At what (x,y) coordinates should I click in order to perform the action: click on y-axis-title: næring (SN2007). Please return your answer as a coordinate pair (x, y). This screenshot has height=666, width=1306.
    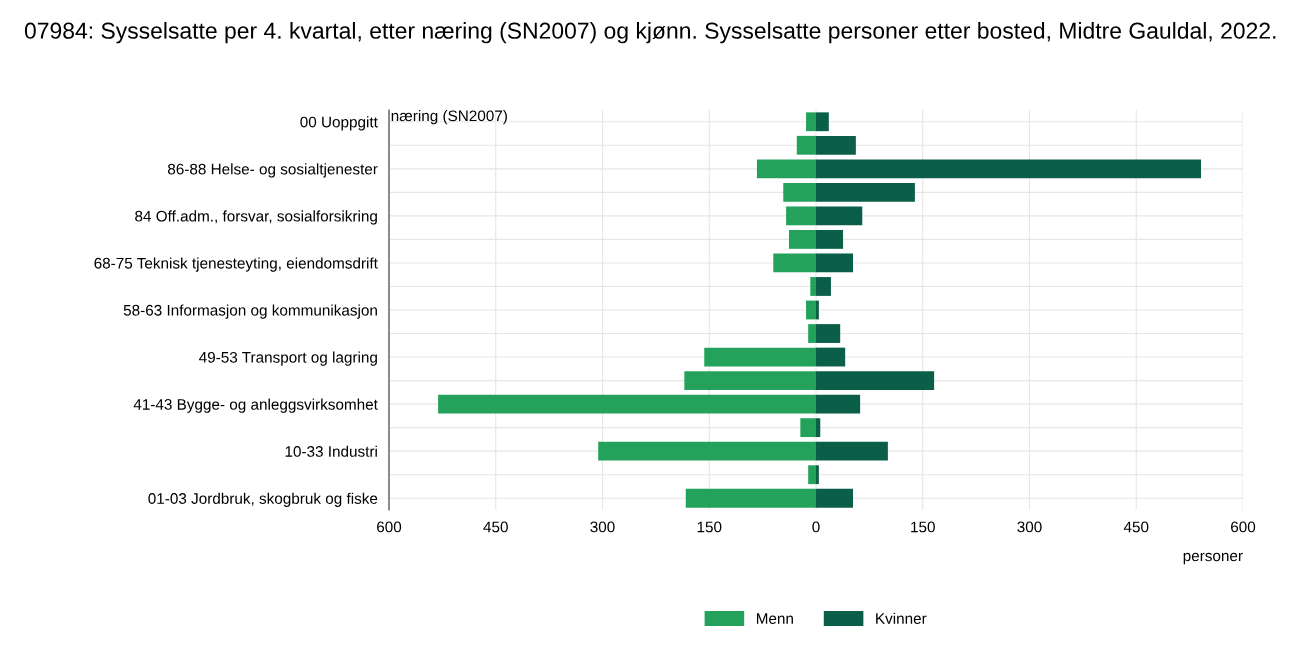
    Looking at the image, I should click on (449, 117).